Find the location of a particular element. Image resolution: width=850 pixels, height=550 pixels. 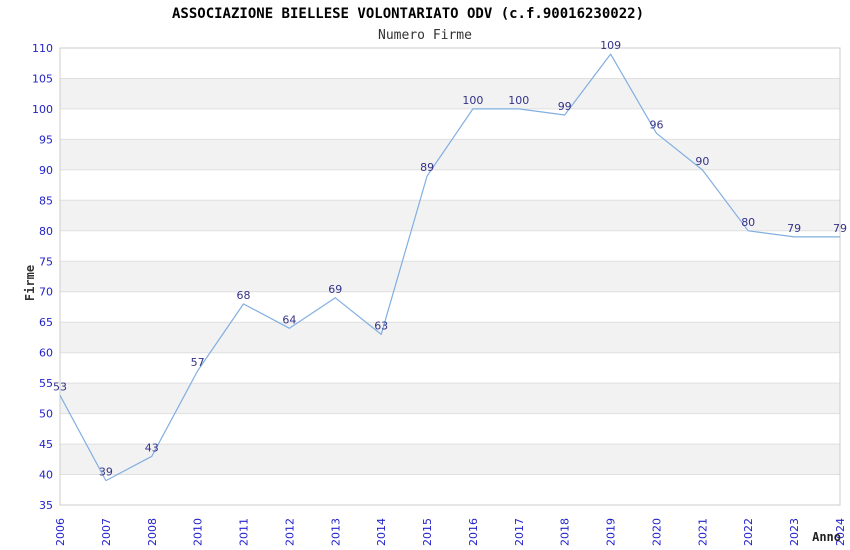

x-tick-label: 2017 is located at coordinates (519, 532).